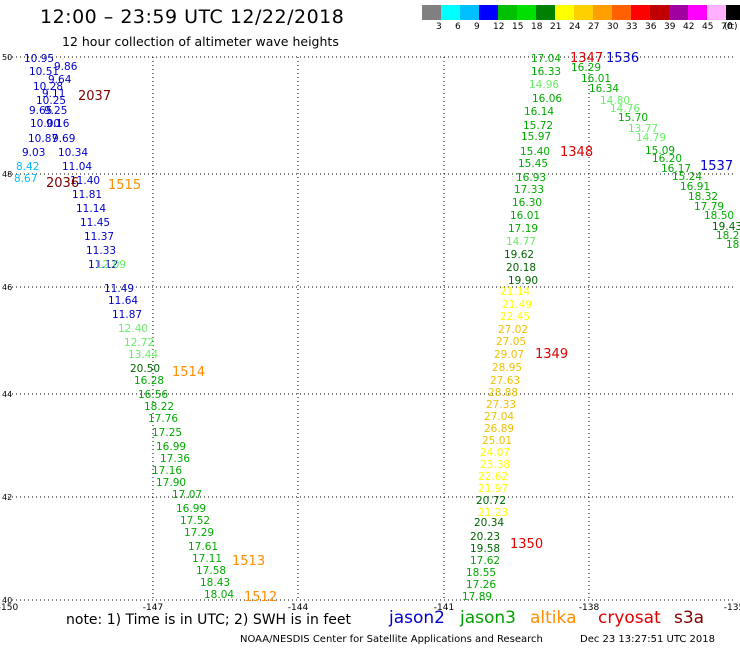 Image resolution: width=740 pixels, height=650 pixels. I want to click on time-label: 1350, so click(526, 544).